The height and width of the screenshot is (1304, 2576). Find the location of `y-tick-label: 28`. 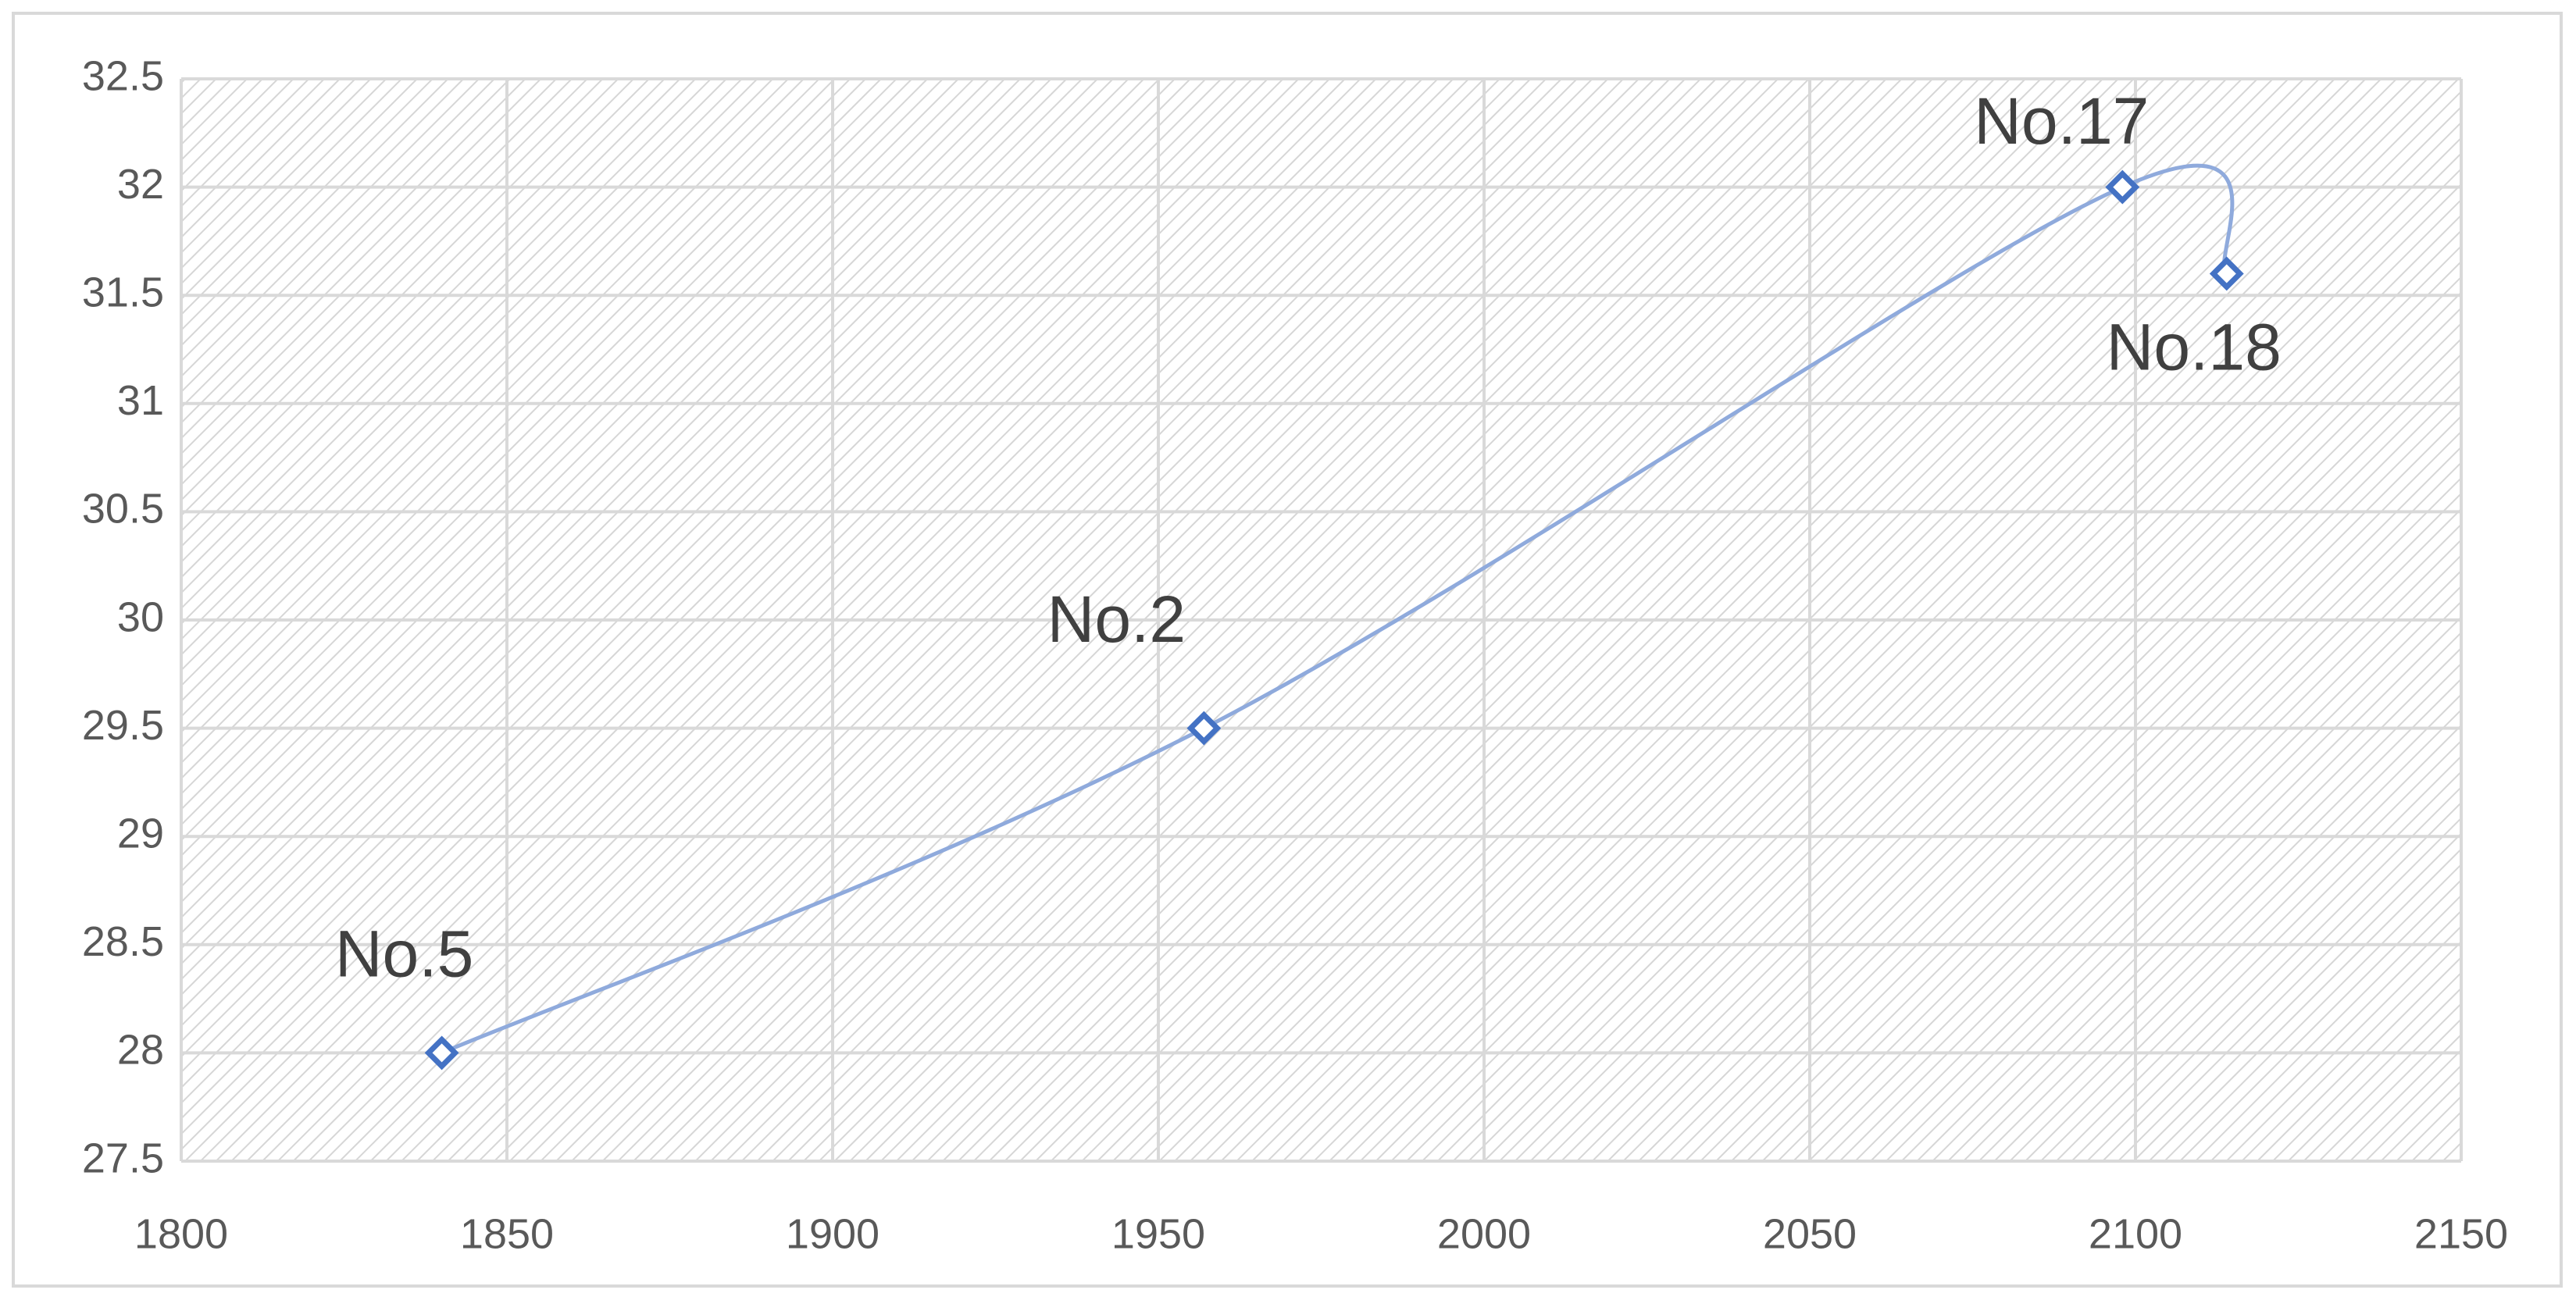

y-tick-label: 28 is located at coordinates (140, 1050).